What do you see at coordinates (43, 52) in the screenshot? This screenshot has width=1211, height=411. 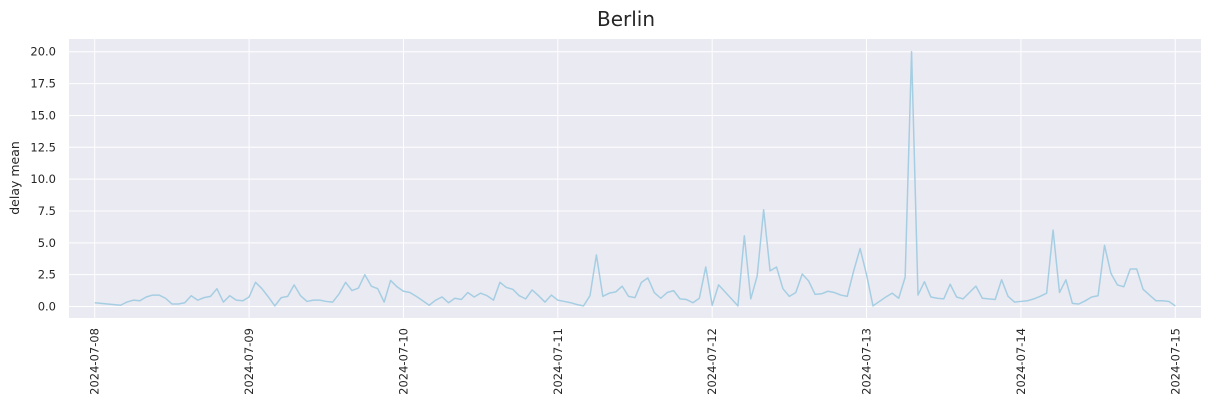 I see `y-tick-label: 20.0` at bounding box center [43, 52].